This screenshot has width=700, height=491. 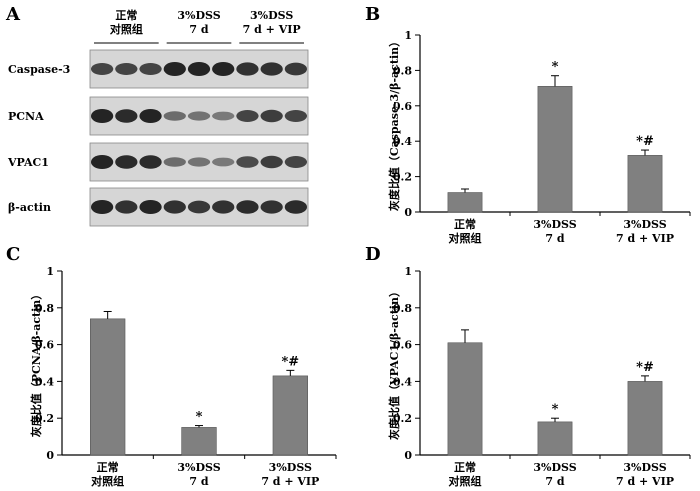 I want to click on blot-row-label: PCNA, so click(x=26, y=116).